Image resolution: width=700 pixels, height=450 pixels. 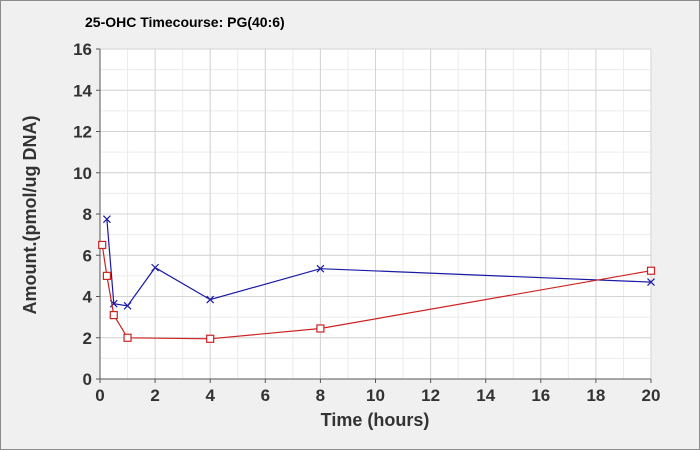 What do you see at coordinates (82, 90) in the screenshot?
I see `y-tick-label: 14` at bounding box center [82, 90].